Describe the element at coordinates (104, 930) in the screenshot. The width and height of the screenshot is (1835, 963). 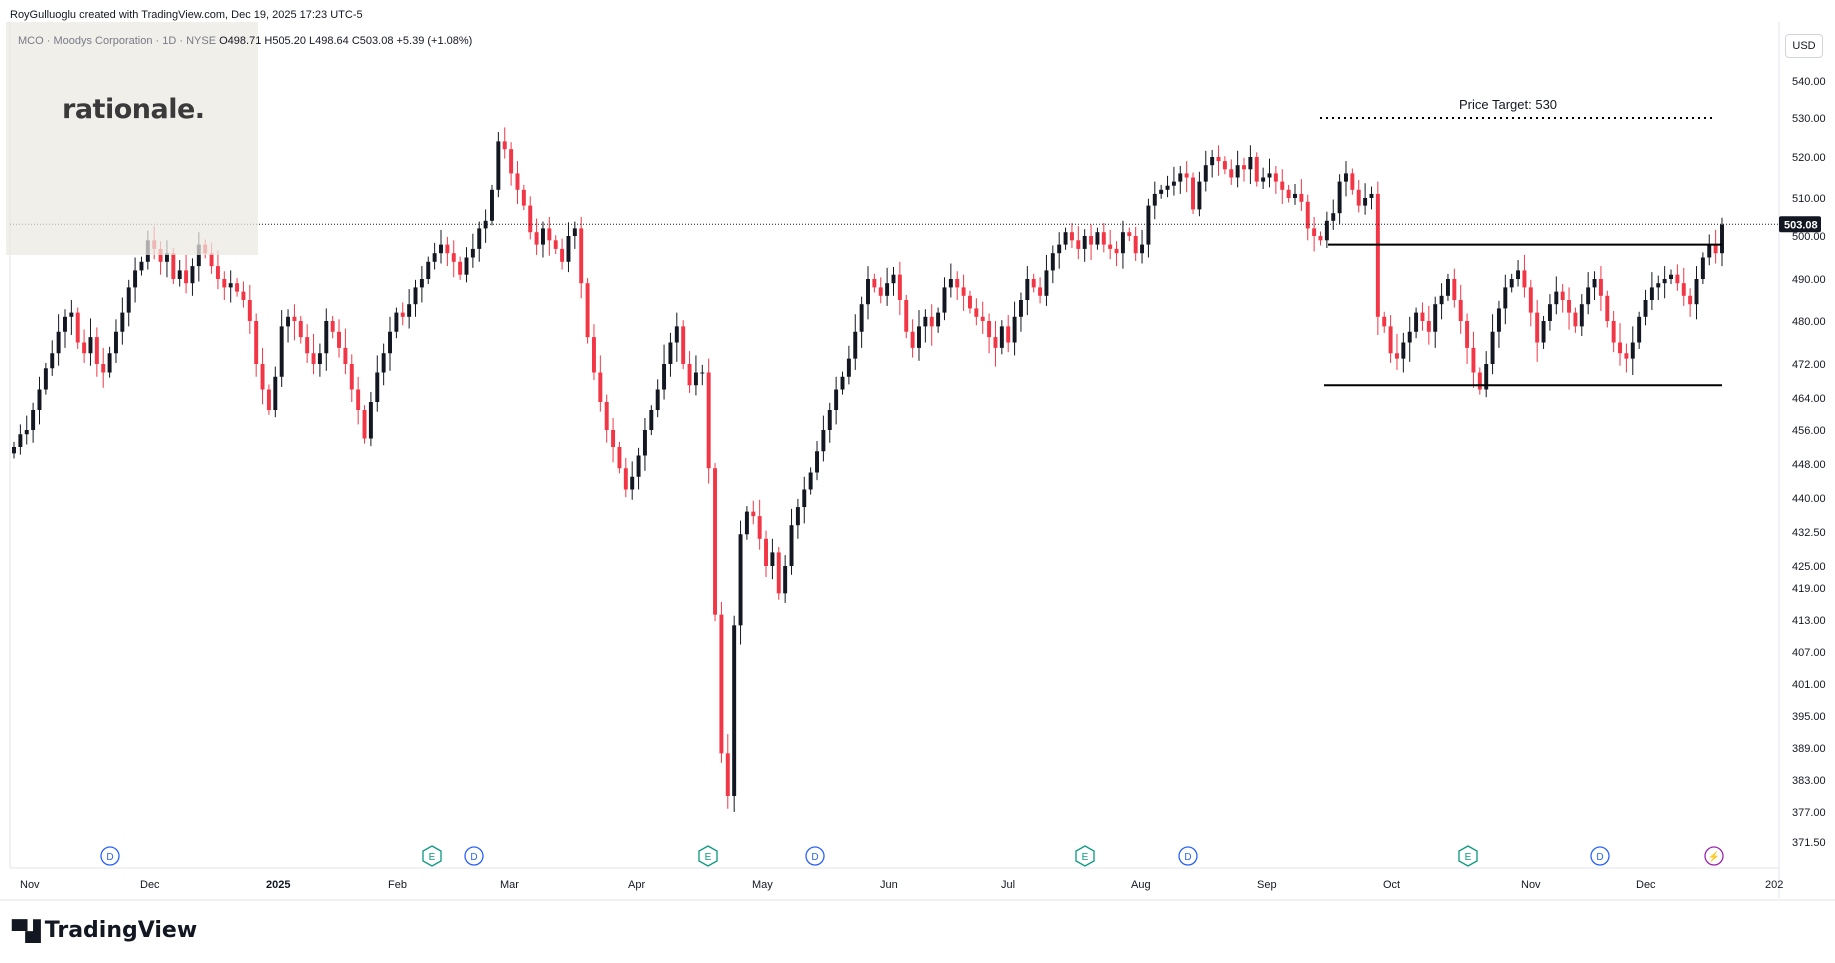
I see `tradingview-logo: ▀▟ TradingView` at that location.